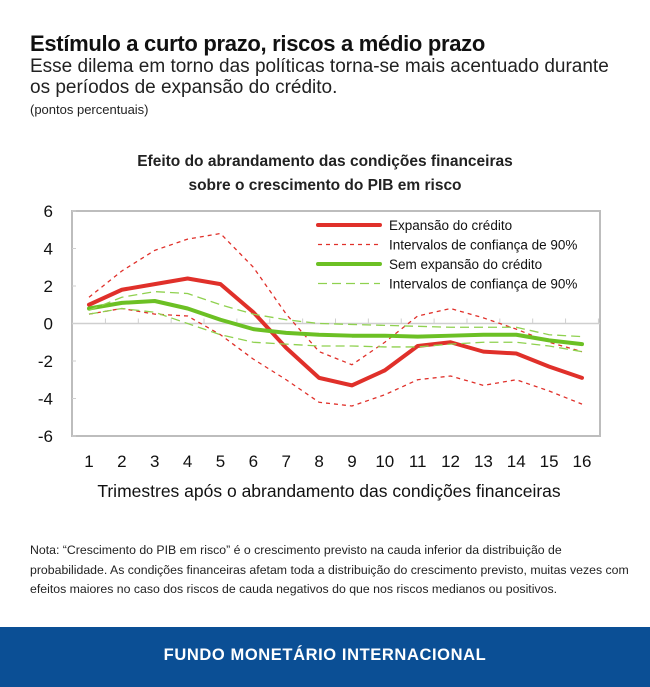 The image size is (650, 687). Describe the element at coordinates (450, 225) in the screenshot. I see `legend-label: Expansão do crédito` at that location.